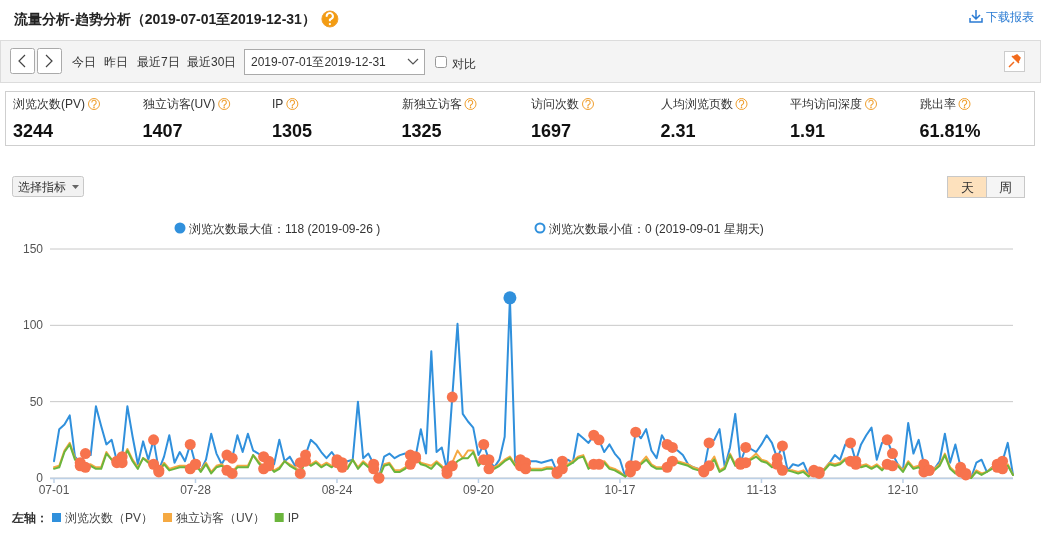 Image resolution: width=1041 pixels, height=541 pixels. I want to click on legend-label: 浏览次数（PV）, so click(109, 518).